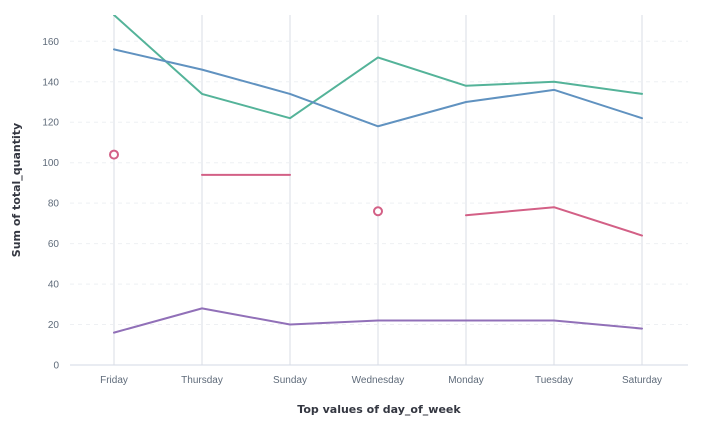 The height and width of the screenshot is (425, 726). What do you see at coordinates (50, 42) in the screenshot?
I see `y-tick-label: 160` at bounding box center [50, 42].